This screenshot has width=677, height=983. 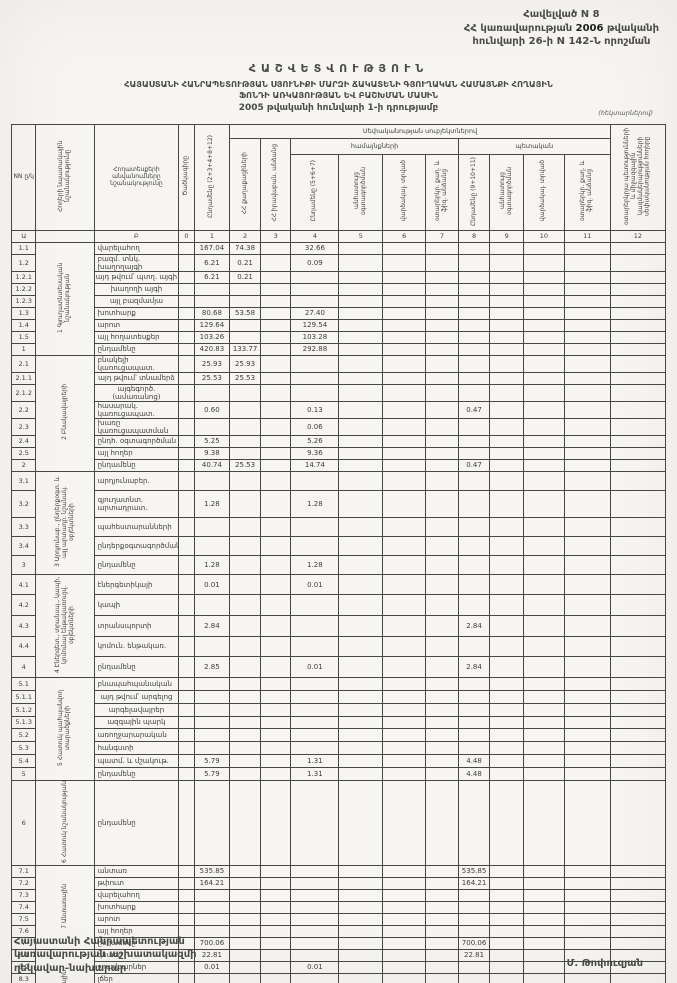 I want to click on table-row: 5.4 պատմ. և մշակութ. 5.79 1.31 4.48, so click(x=338, y=761).